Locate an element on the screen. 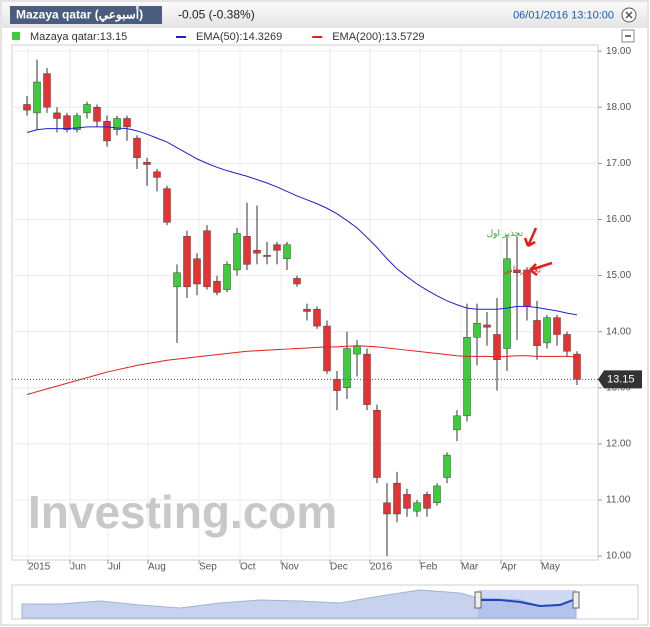  last-price-label: 13.15 is located at coordinates (621, 379).